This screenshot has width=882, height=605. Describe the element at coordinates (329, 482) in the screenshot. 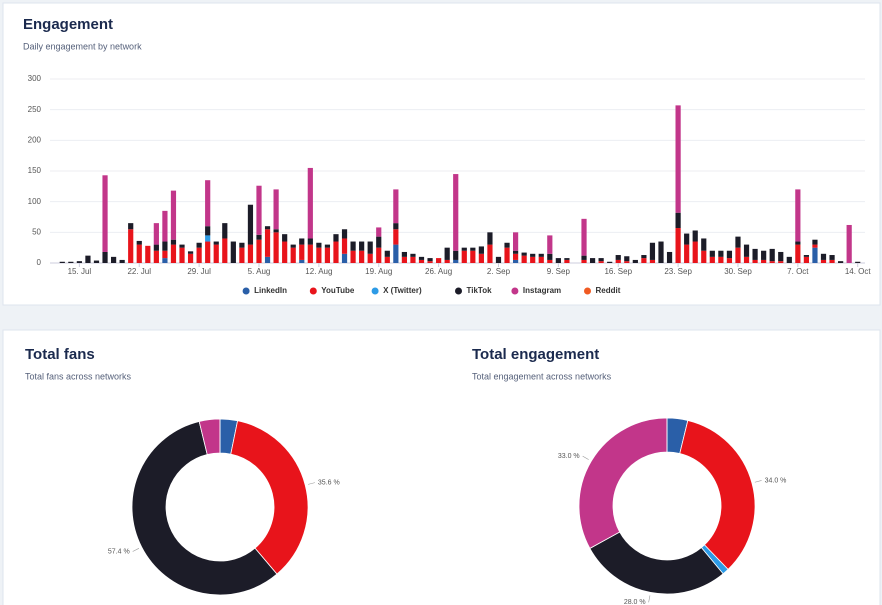

I see `slice-label: 35.6 %` at that location.